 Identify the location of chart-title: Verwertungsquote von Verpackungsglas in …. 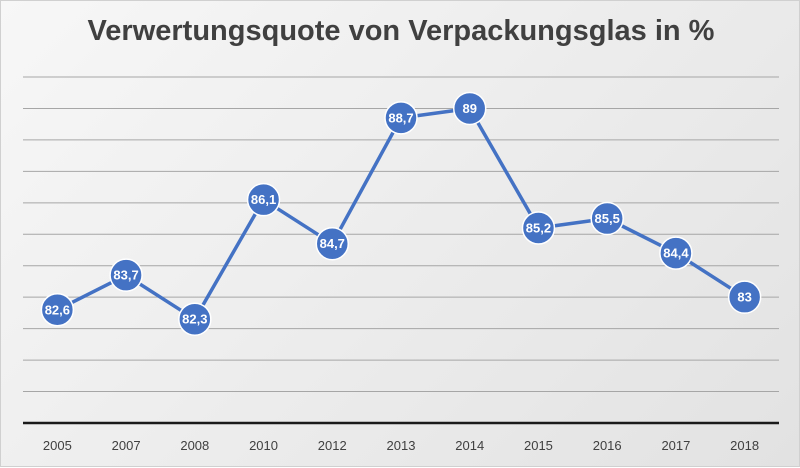
(401, 31).